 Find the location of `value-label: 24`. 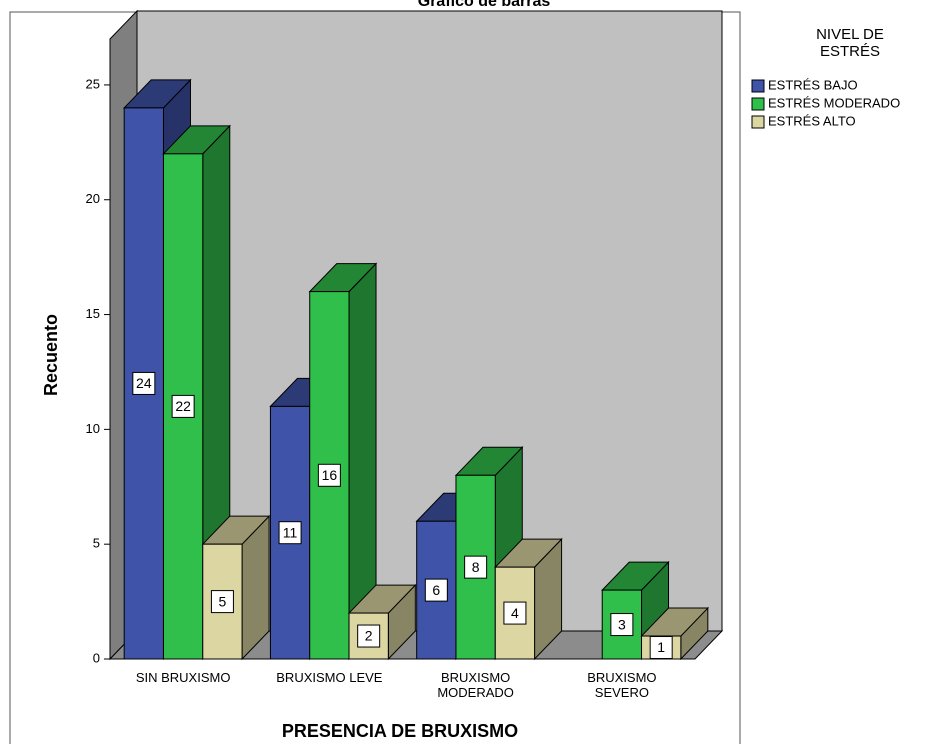

value-label: 24 is located at coordinates (144, 383).